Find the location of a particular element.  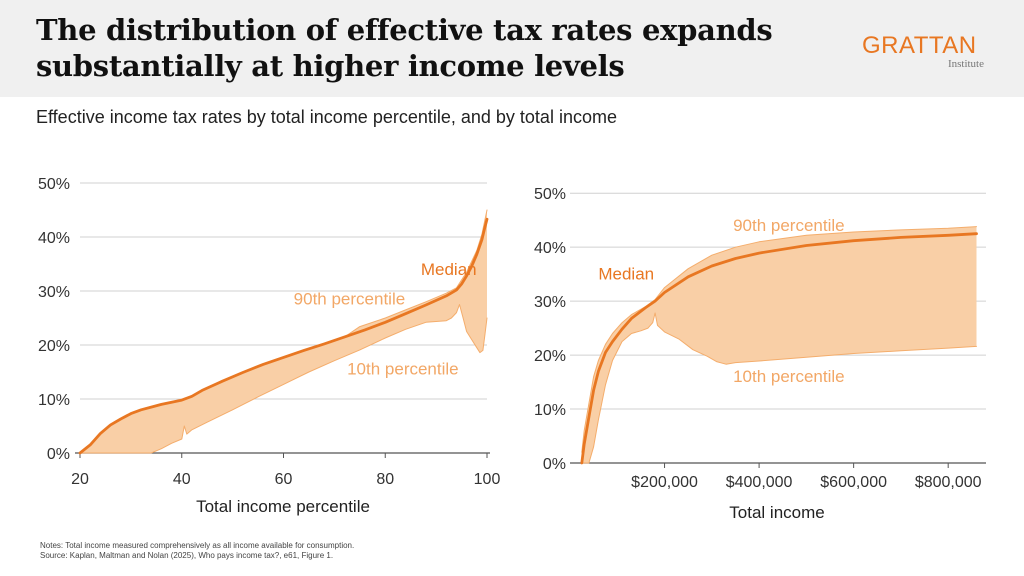

x-tick-label: 60 is located at coordinates (284, 479).